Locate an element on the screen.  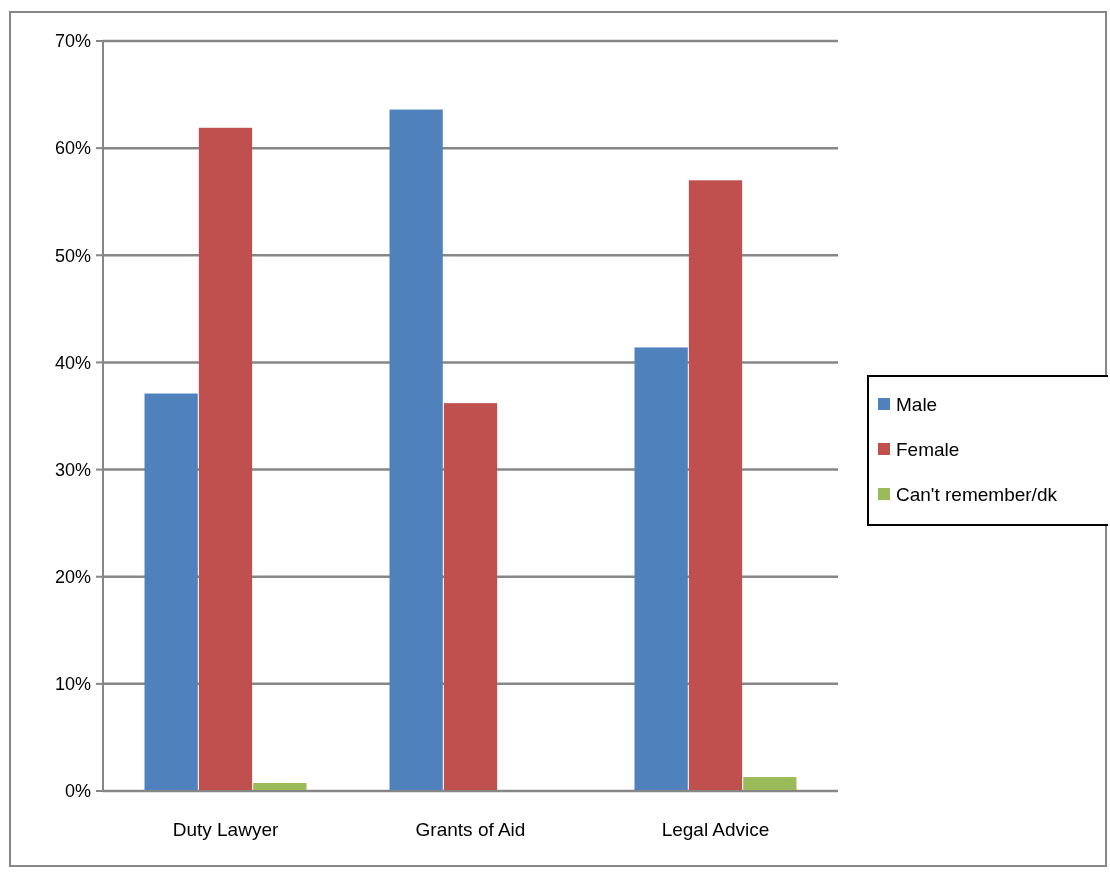
y-tick-label: 30% is located at coordinates (72, 469).